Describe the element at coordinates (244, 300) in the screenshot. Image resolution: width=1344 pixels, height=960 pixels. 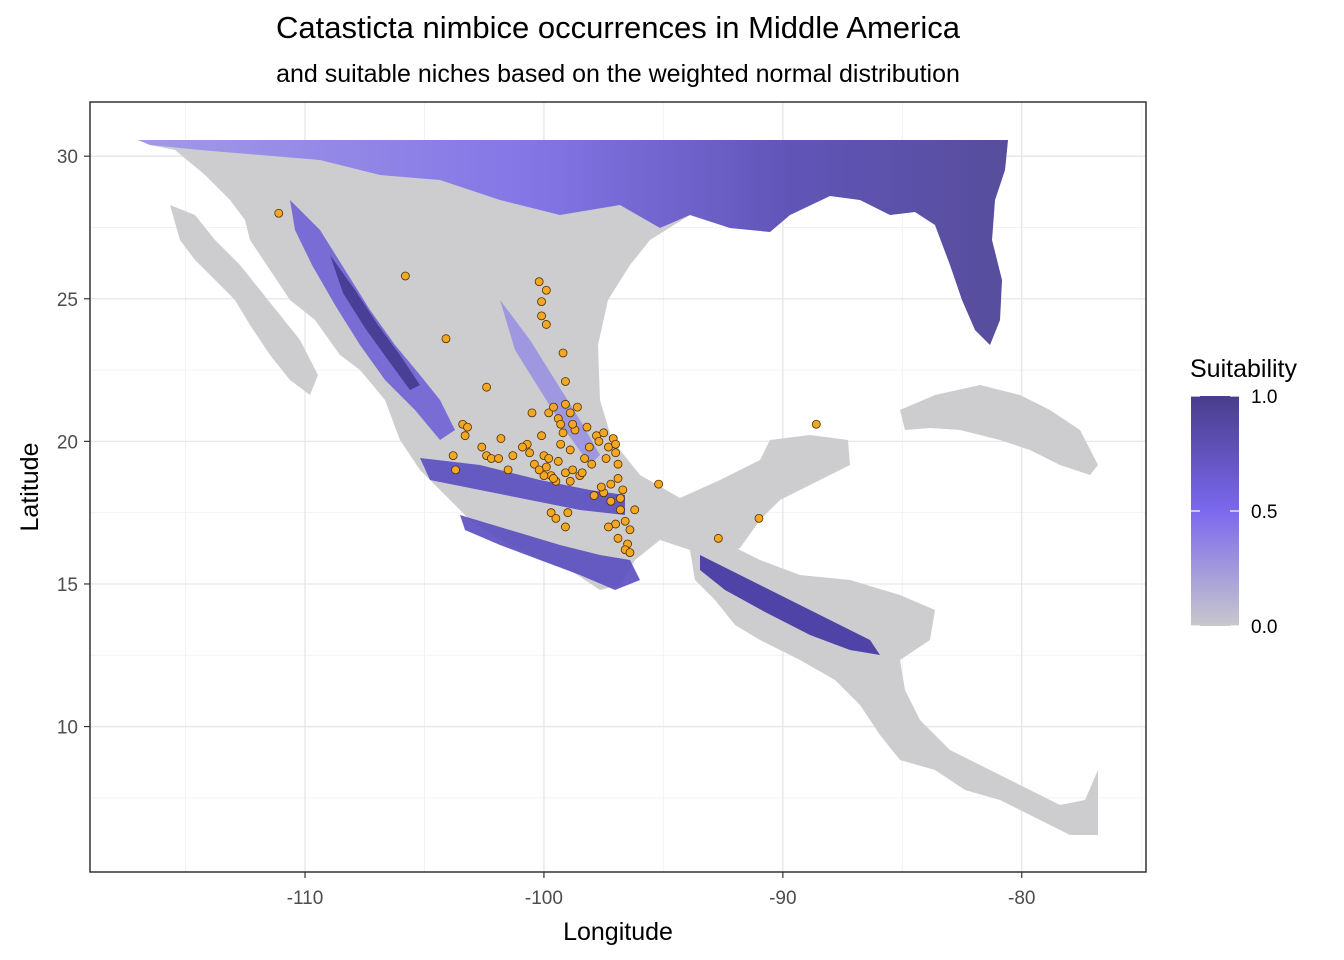
I see `land-baja` at that location.